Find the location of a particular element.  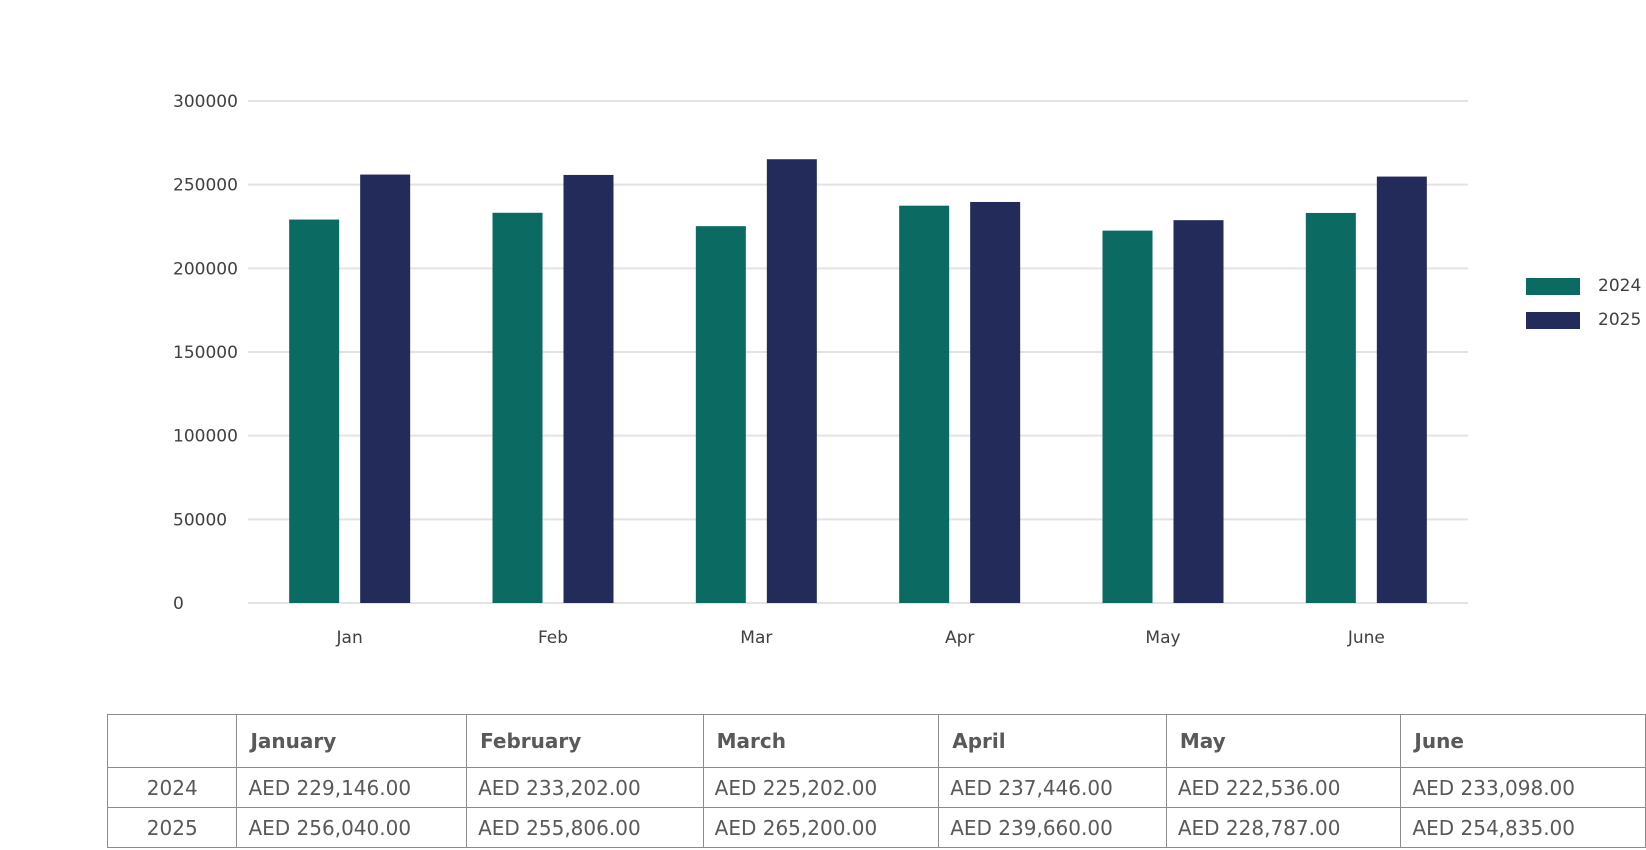

x-tick-label: Feb is located at coordinates (553, 638).